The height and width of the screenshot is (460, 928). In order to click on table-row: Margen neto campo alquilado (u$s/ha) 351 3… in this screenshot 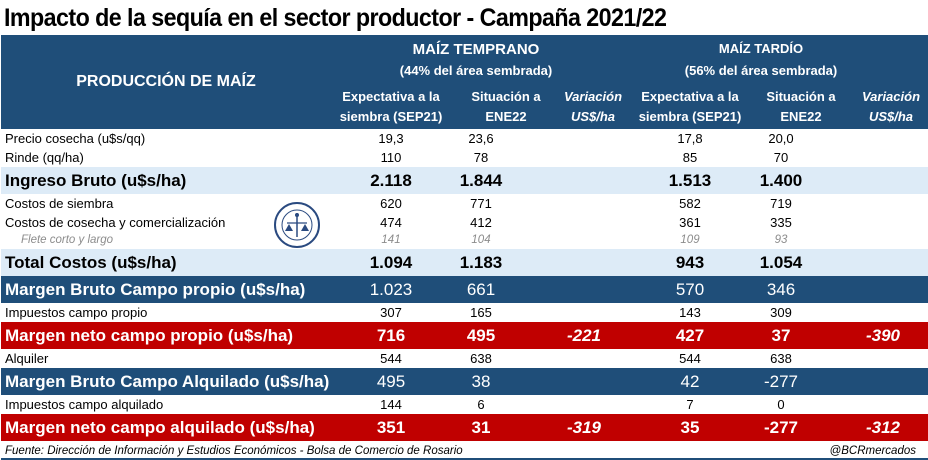, I will do `click(464, 427)`.